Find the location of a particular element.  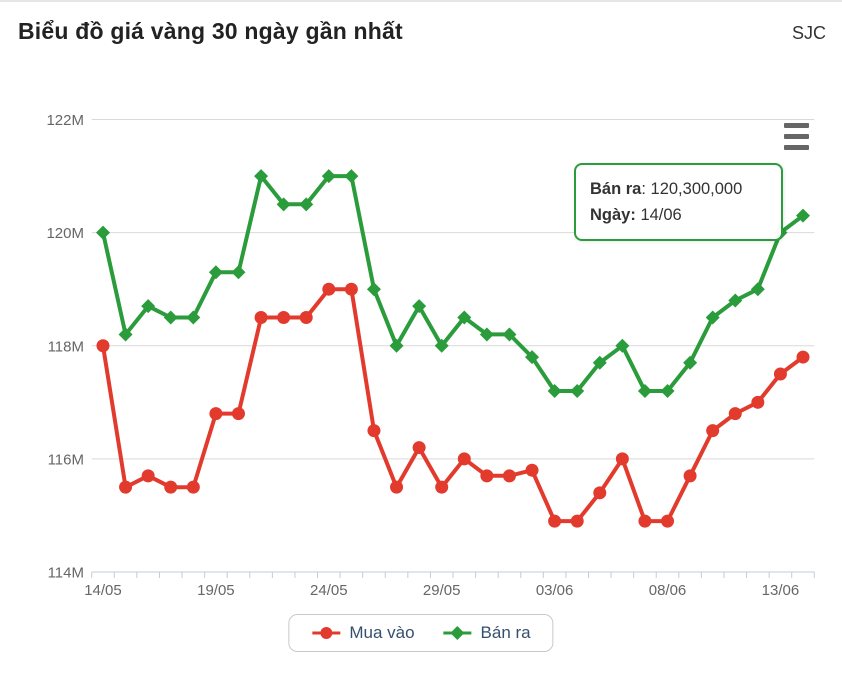

source-label: SJC is located at coordinates (808, 33).